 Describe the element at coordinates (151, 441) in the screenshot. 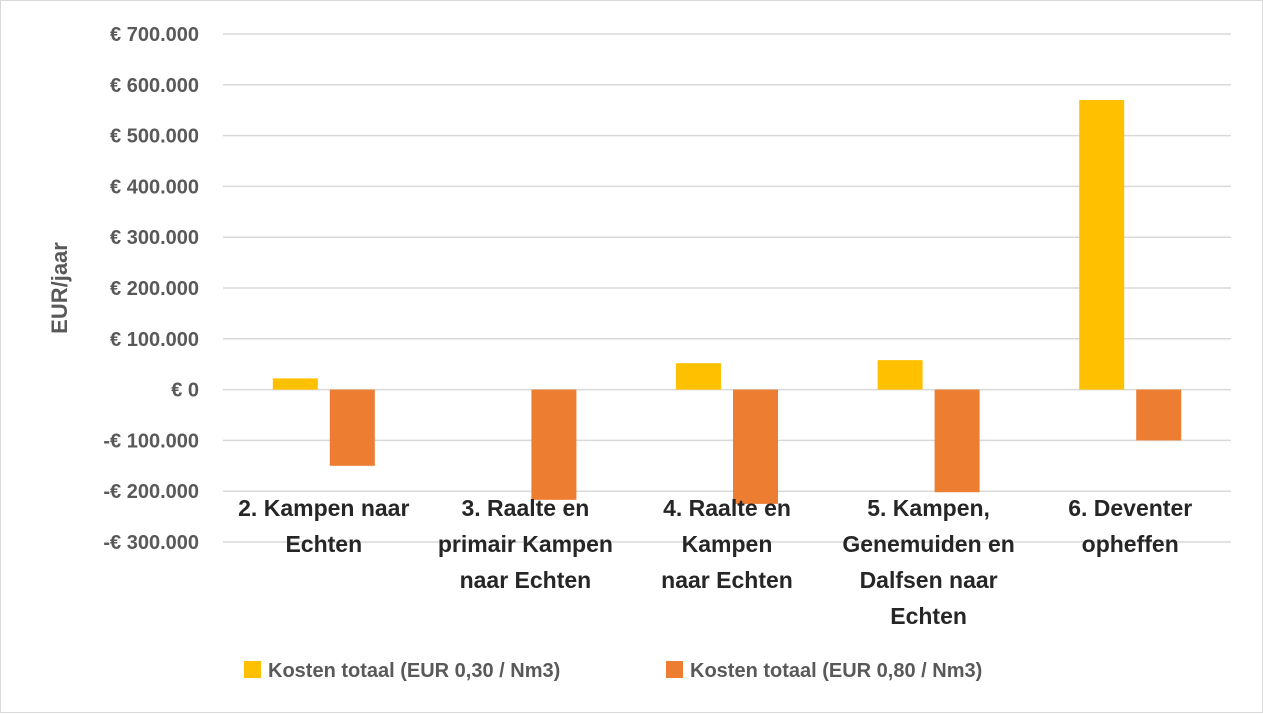

I see `y-tick-label: -€ 100.000` at that location.